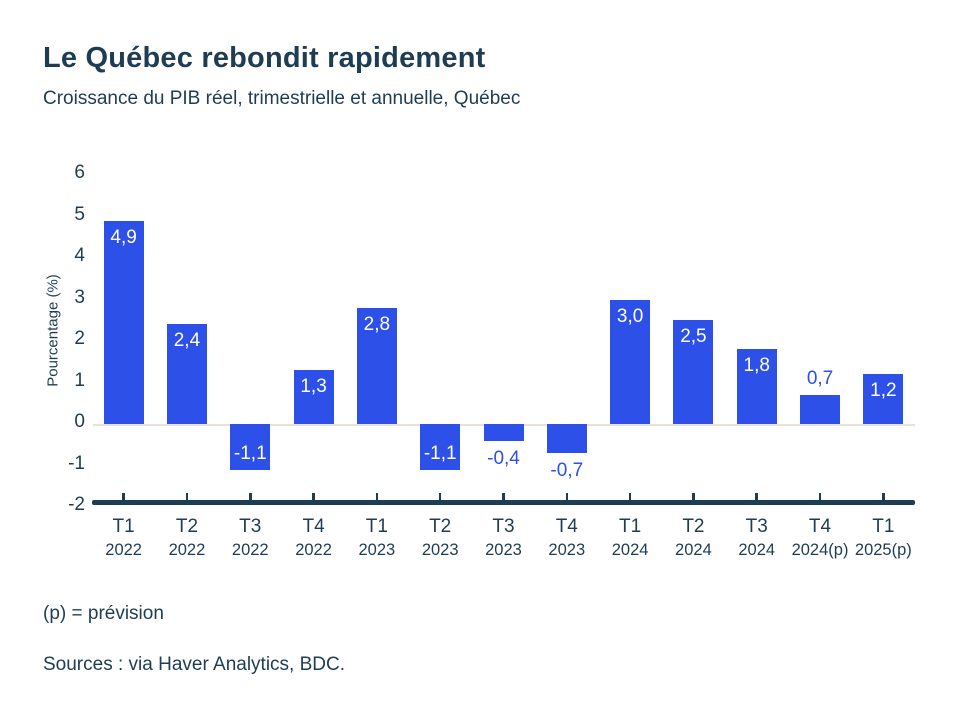 This screenshot has height=720, width=960. Describe the element at coordinates (693, 337) in the screenshot. I see `bar-value-label: 2,5` at that location.